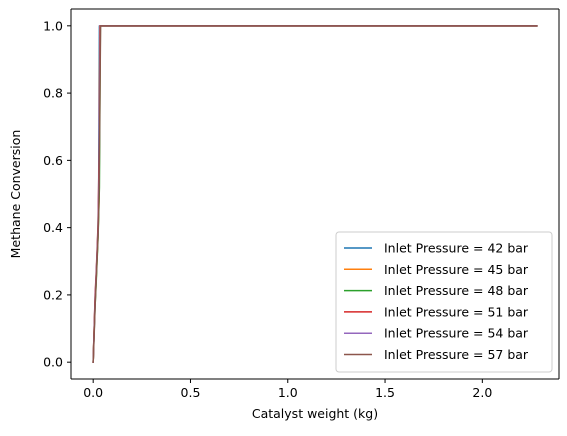  What do you see at coordinates (53, 93) in the screenshot?
I see `y-tick-label: 0.8` at bounding box center [53, 93].